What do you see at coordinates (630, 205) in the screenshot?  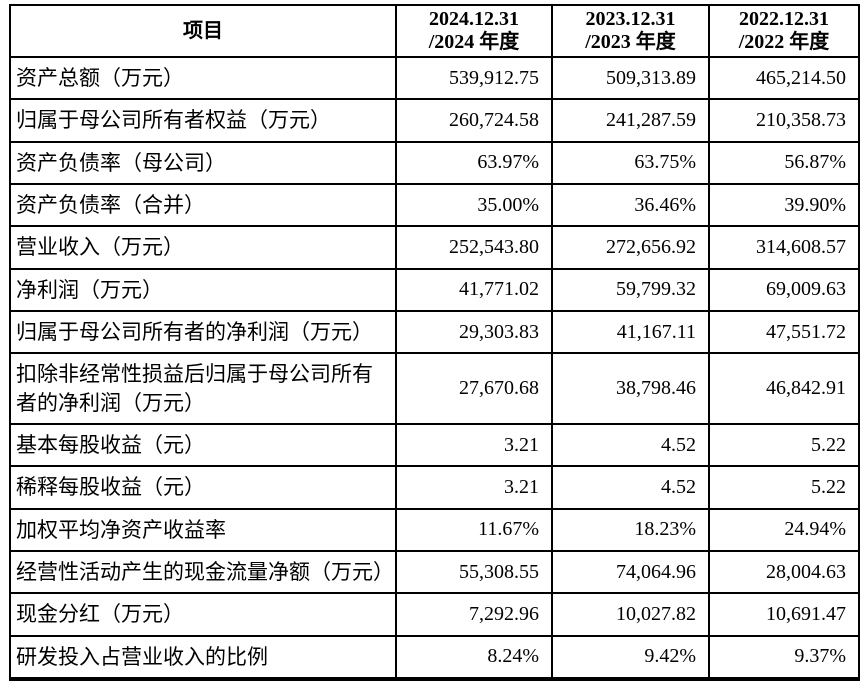 I see `value-2023: 36.46%` at bounding box center [630, 205].